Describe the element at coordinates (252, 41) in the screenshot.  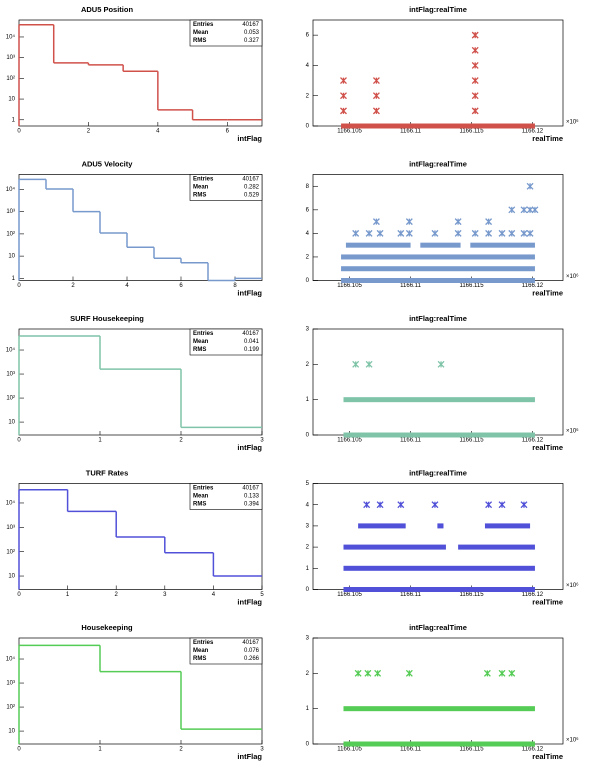
I see `stats-value: 0.327` at that location.